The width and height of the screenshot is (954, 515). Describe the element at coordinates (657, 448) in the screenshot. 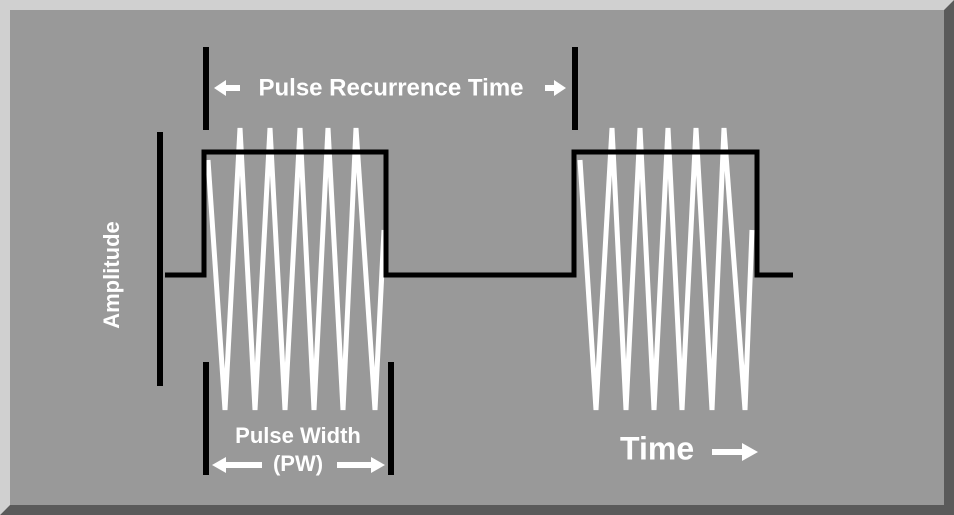

I see `time-label: Time` at that location.